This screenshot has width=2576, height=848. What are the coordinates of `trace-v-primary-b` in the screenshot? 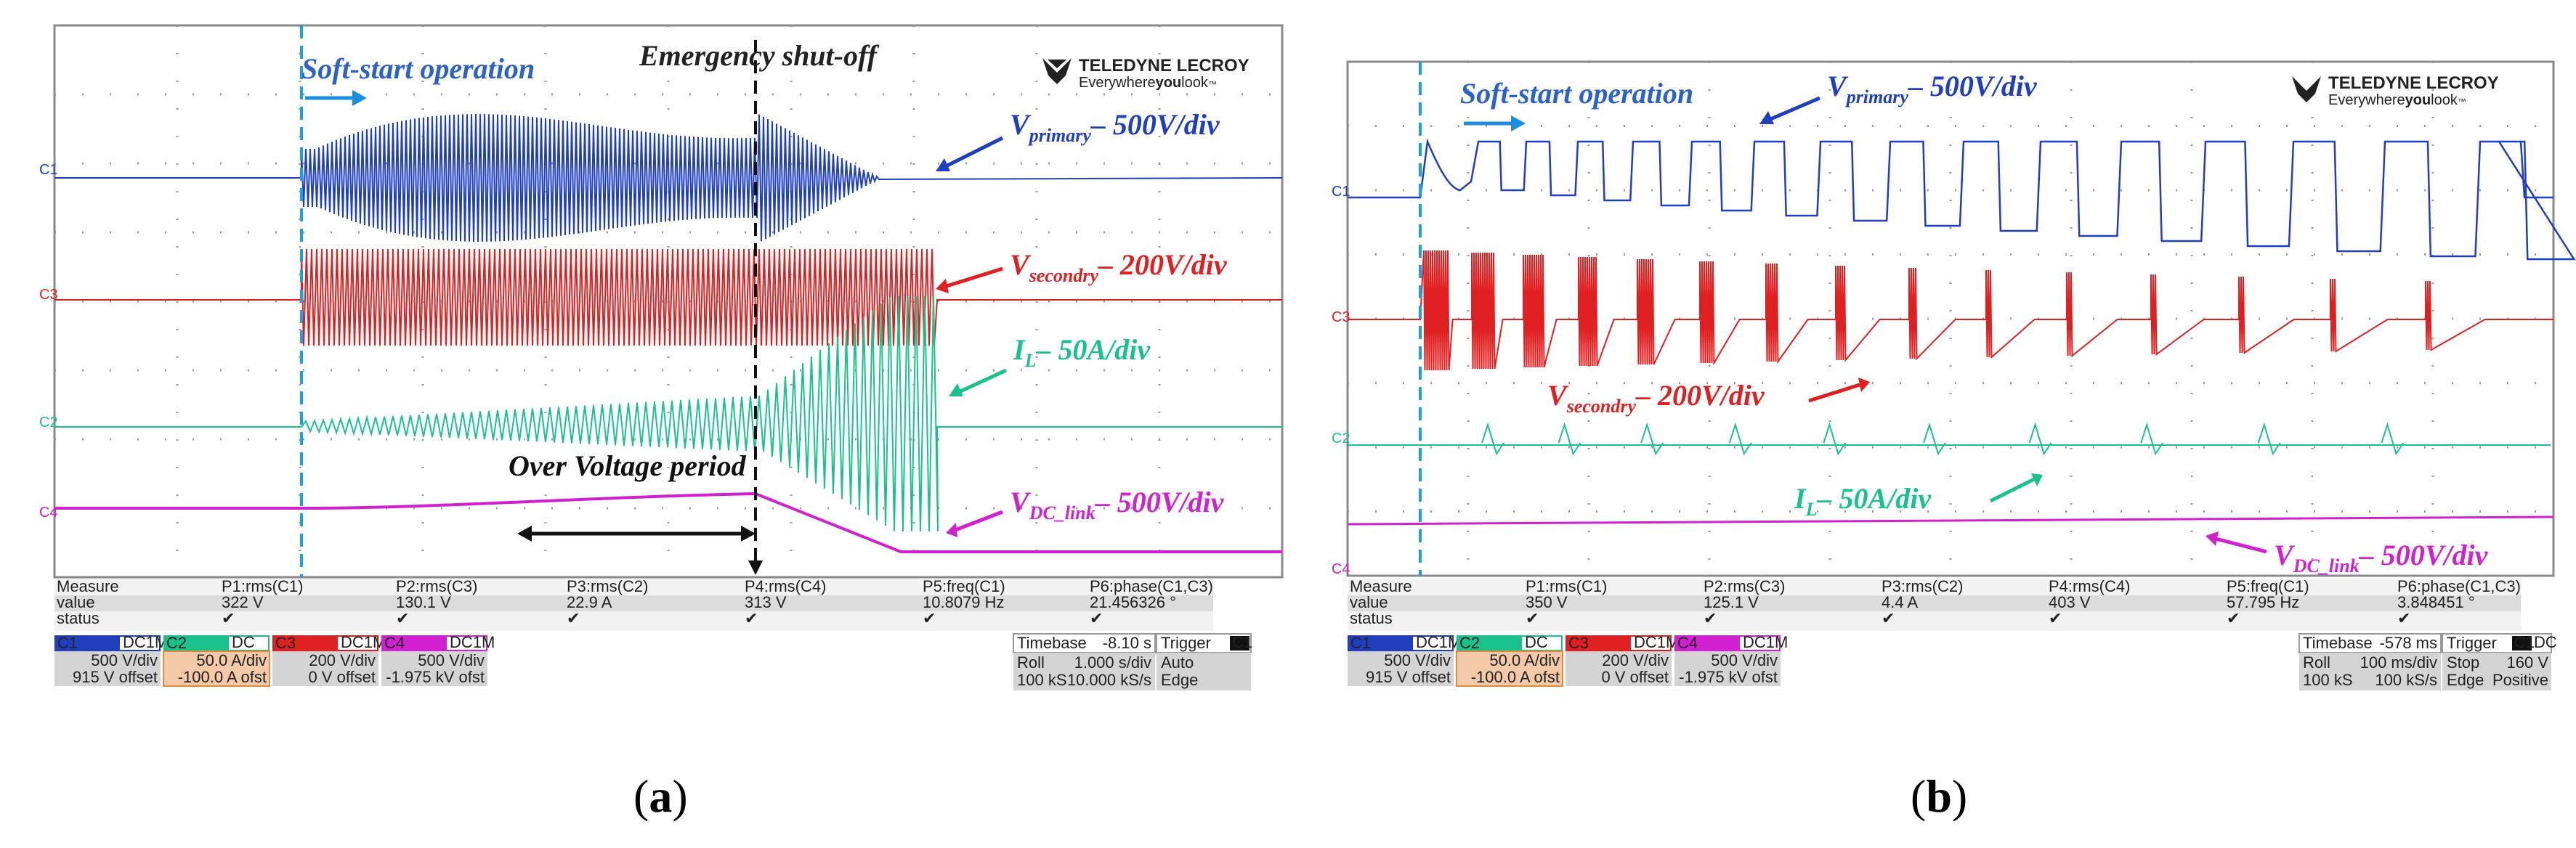 It's located at (1962, 199).